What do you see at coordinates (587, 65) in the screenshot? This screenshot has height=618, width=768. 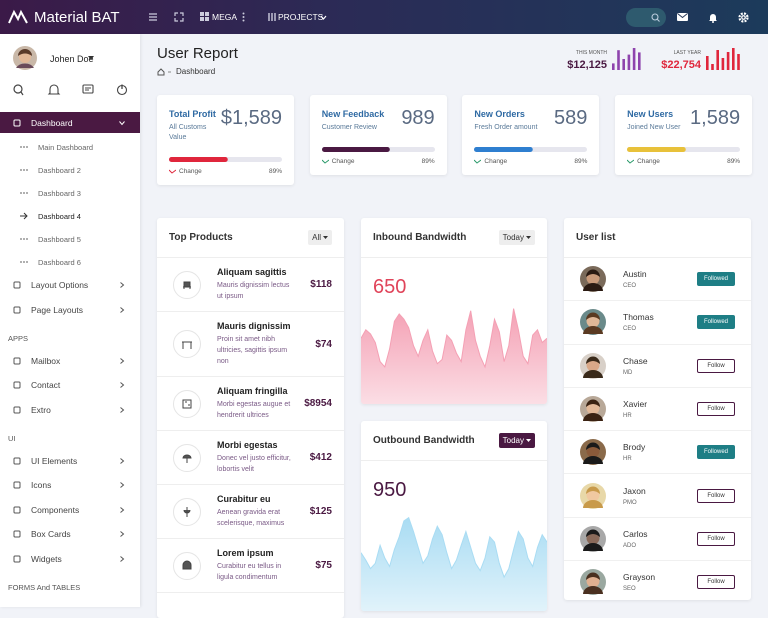 I see `stat-value: $12,125` at bounding box center [587, 65].